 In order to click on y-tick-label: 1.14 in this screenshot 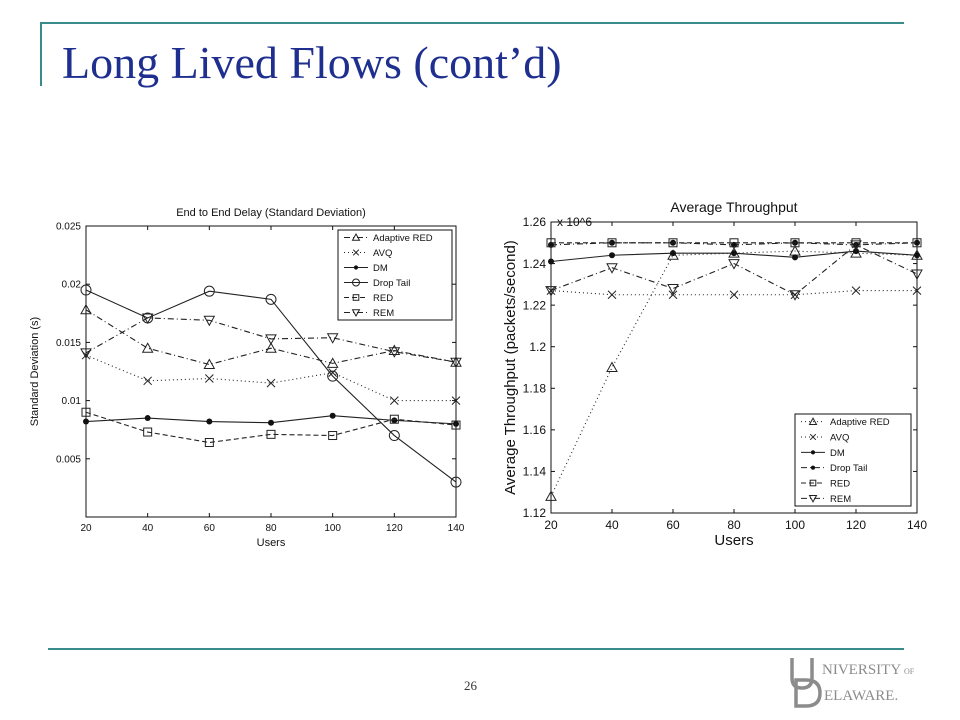, I will do `click(535, 472)`.